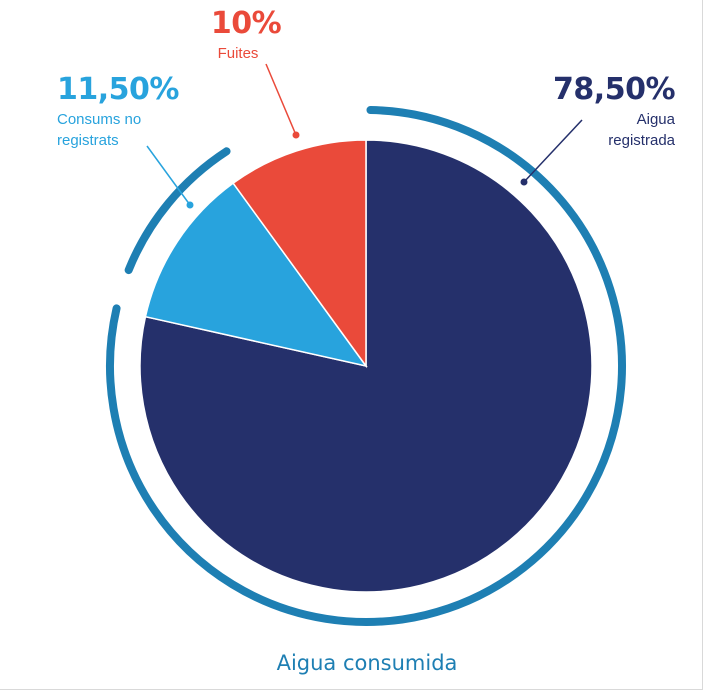 Image resolution: width=713 pixels, height=690 pixels. I want to click on slice-consums-no-registrats, so click(256, 275).